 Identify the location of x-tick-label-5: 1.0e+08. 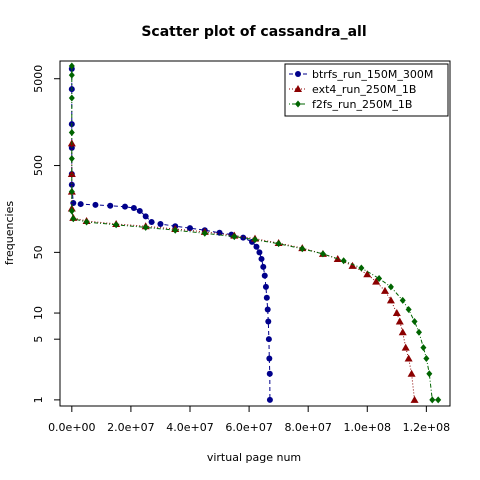
(367, 427).